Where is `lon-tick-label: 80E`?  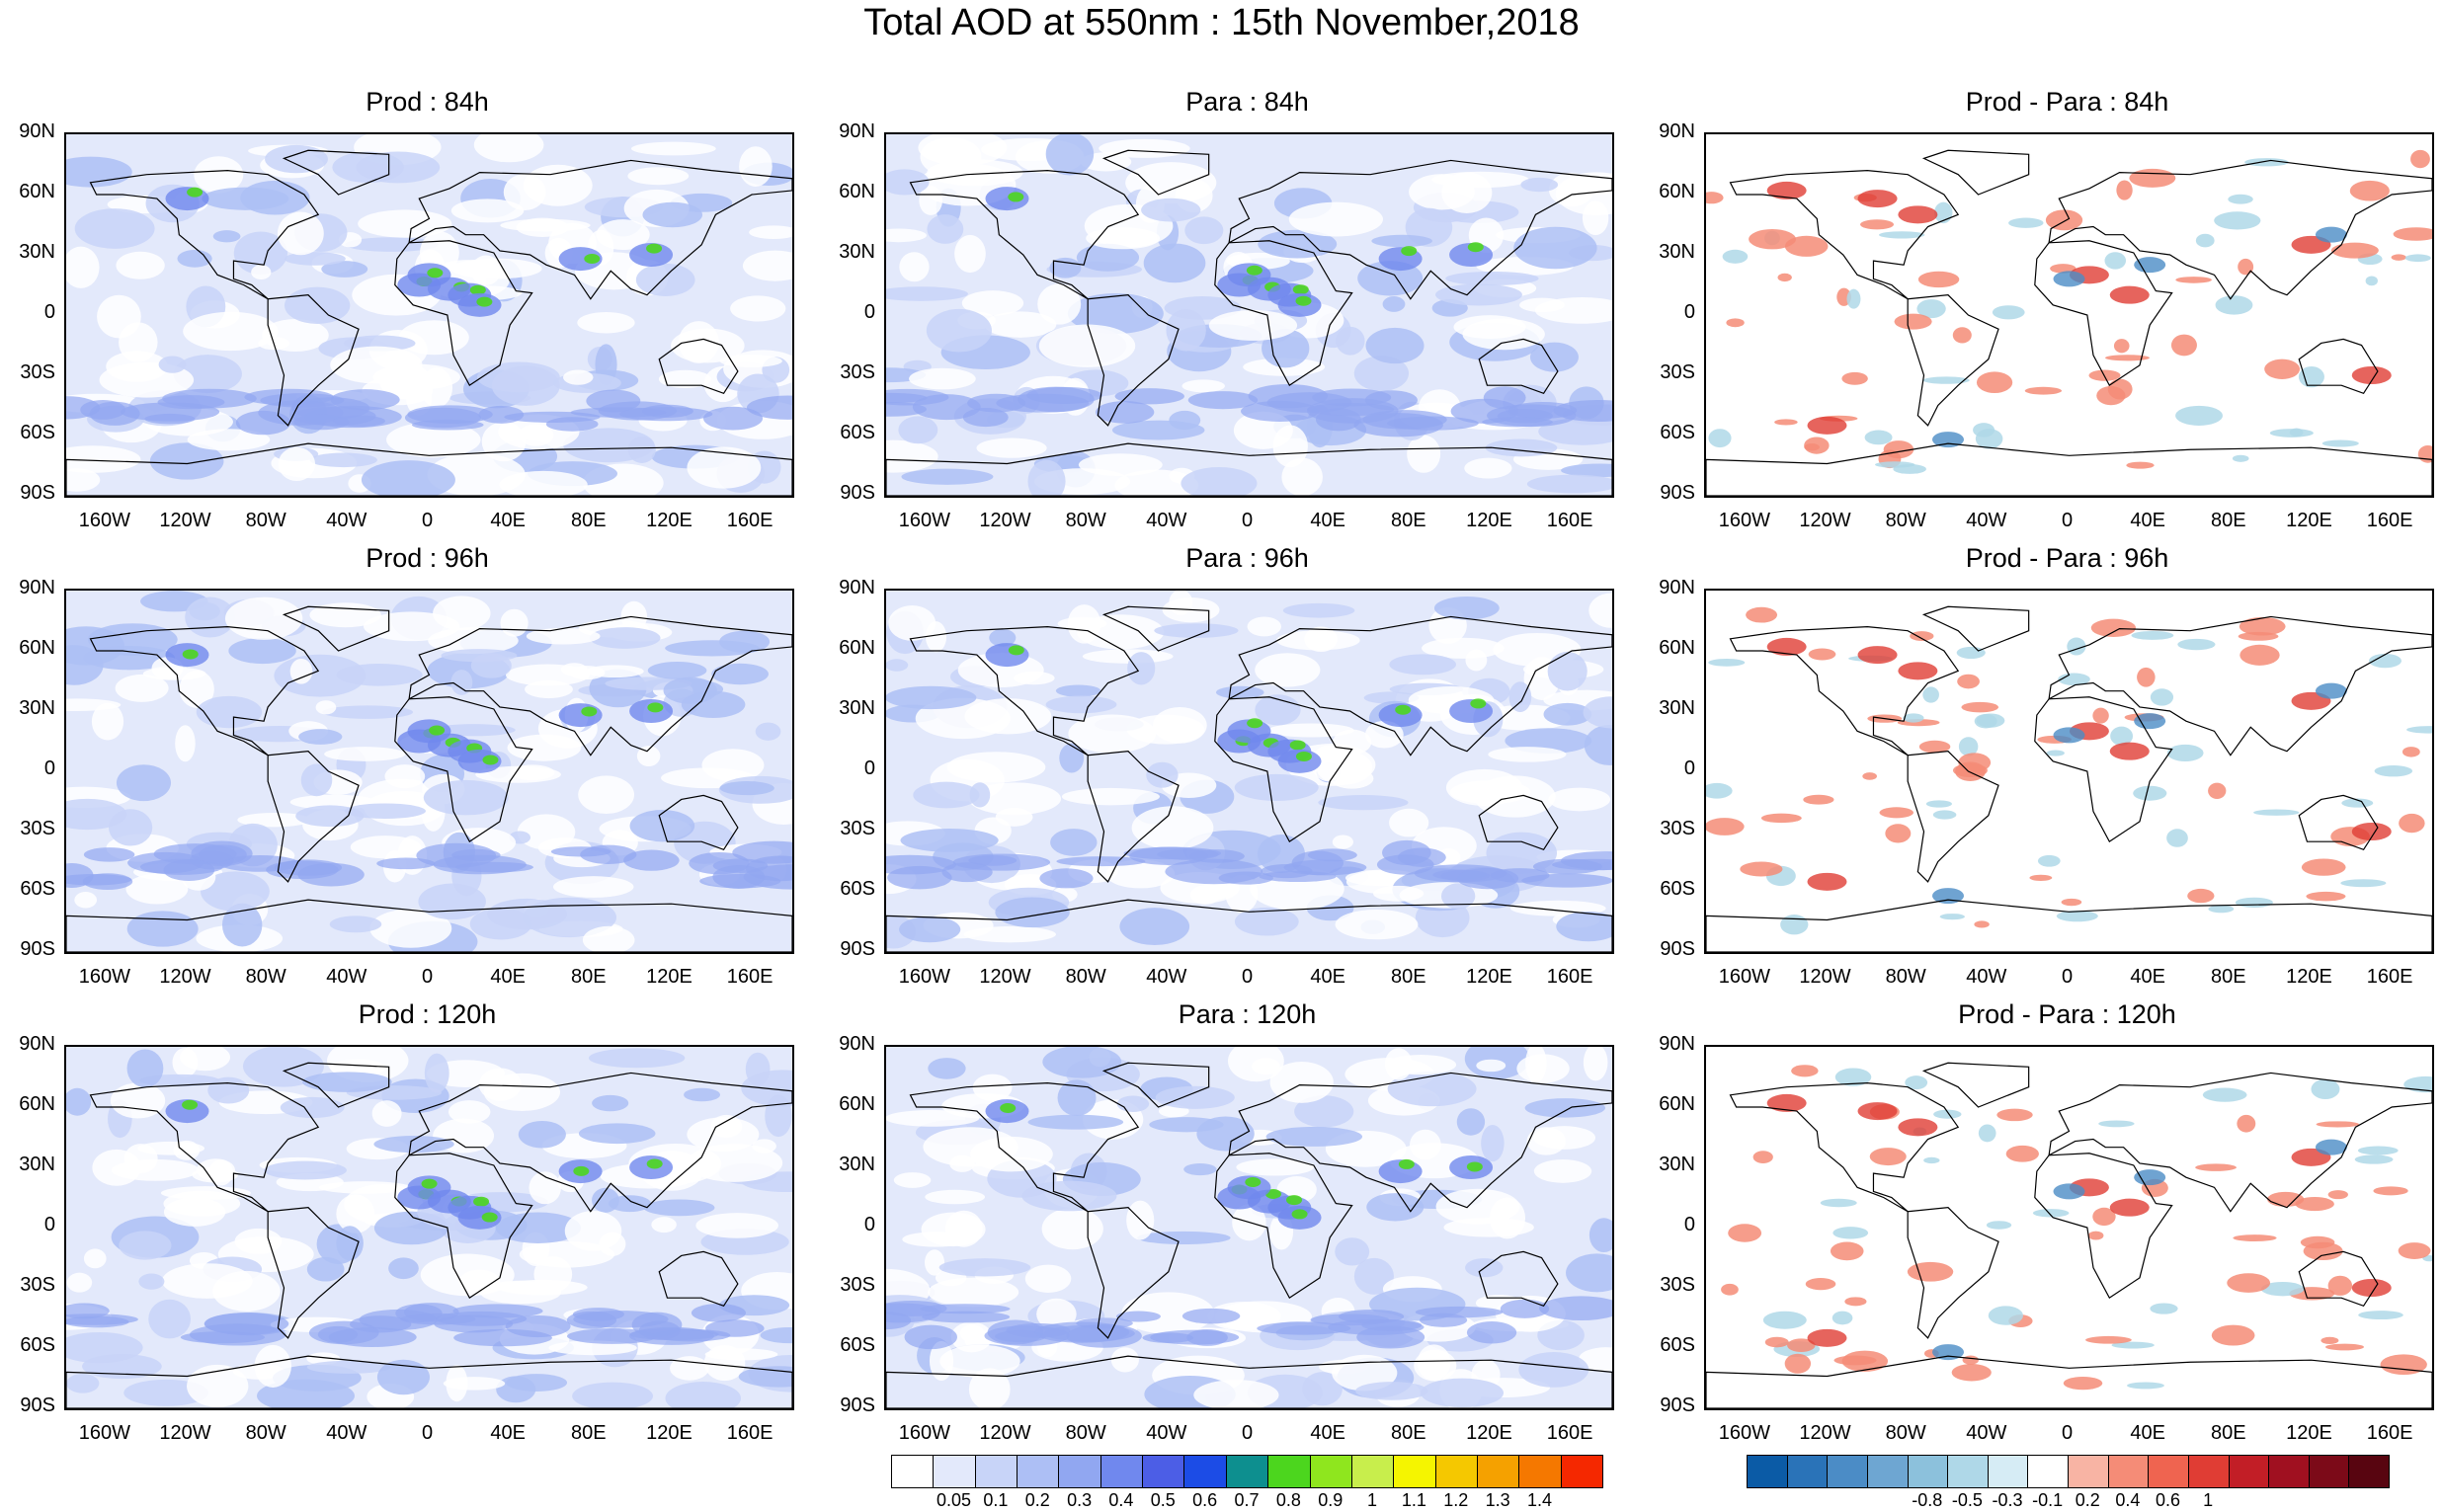
lon-tick-label: 80E is located at coordinates (2228, 521).